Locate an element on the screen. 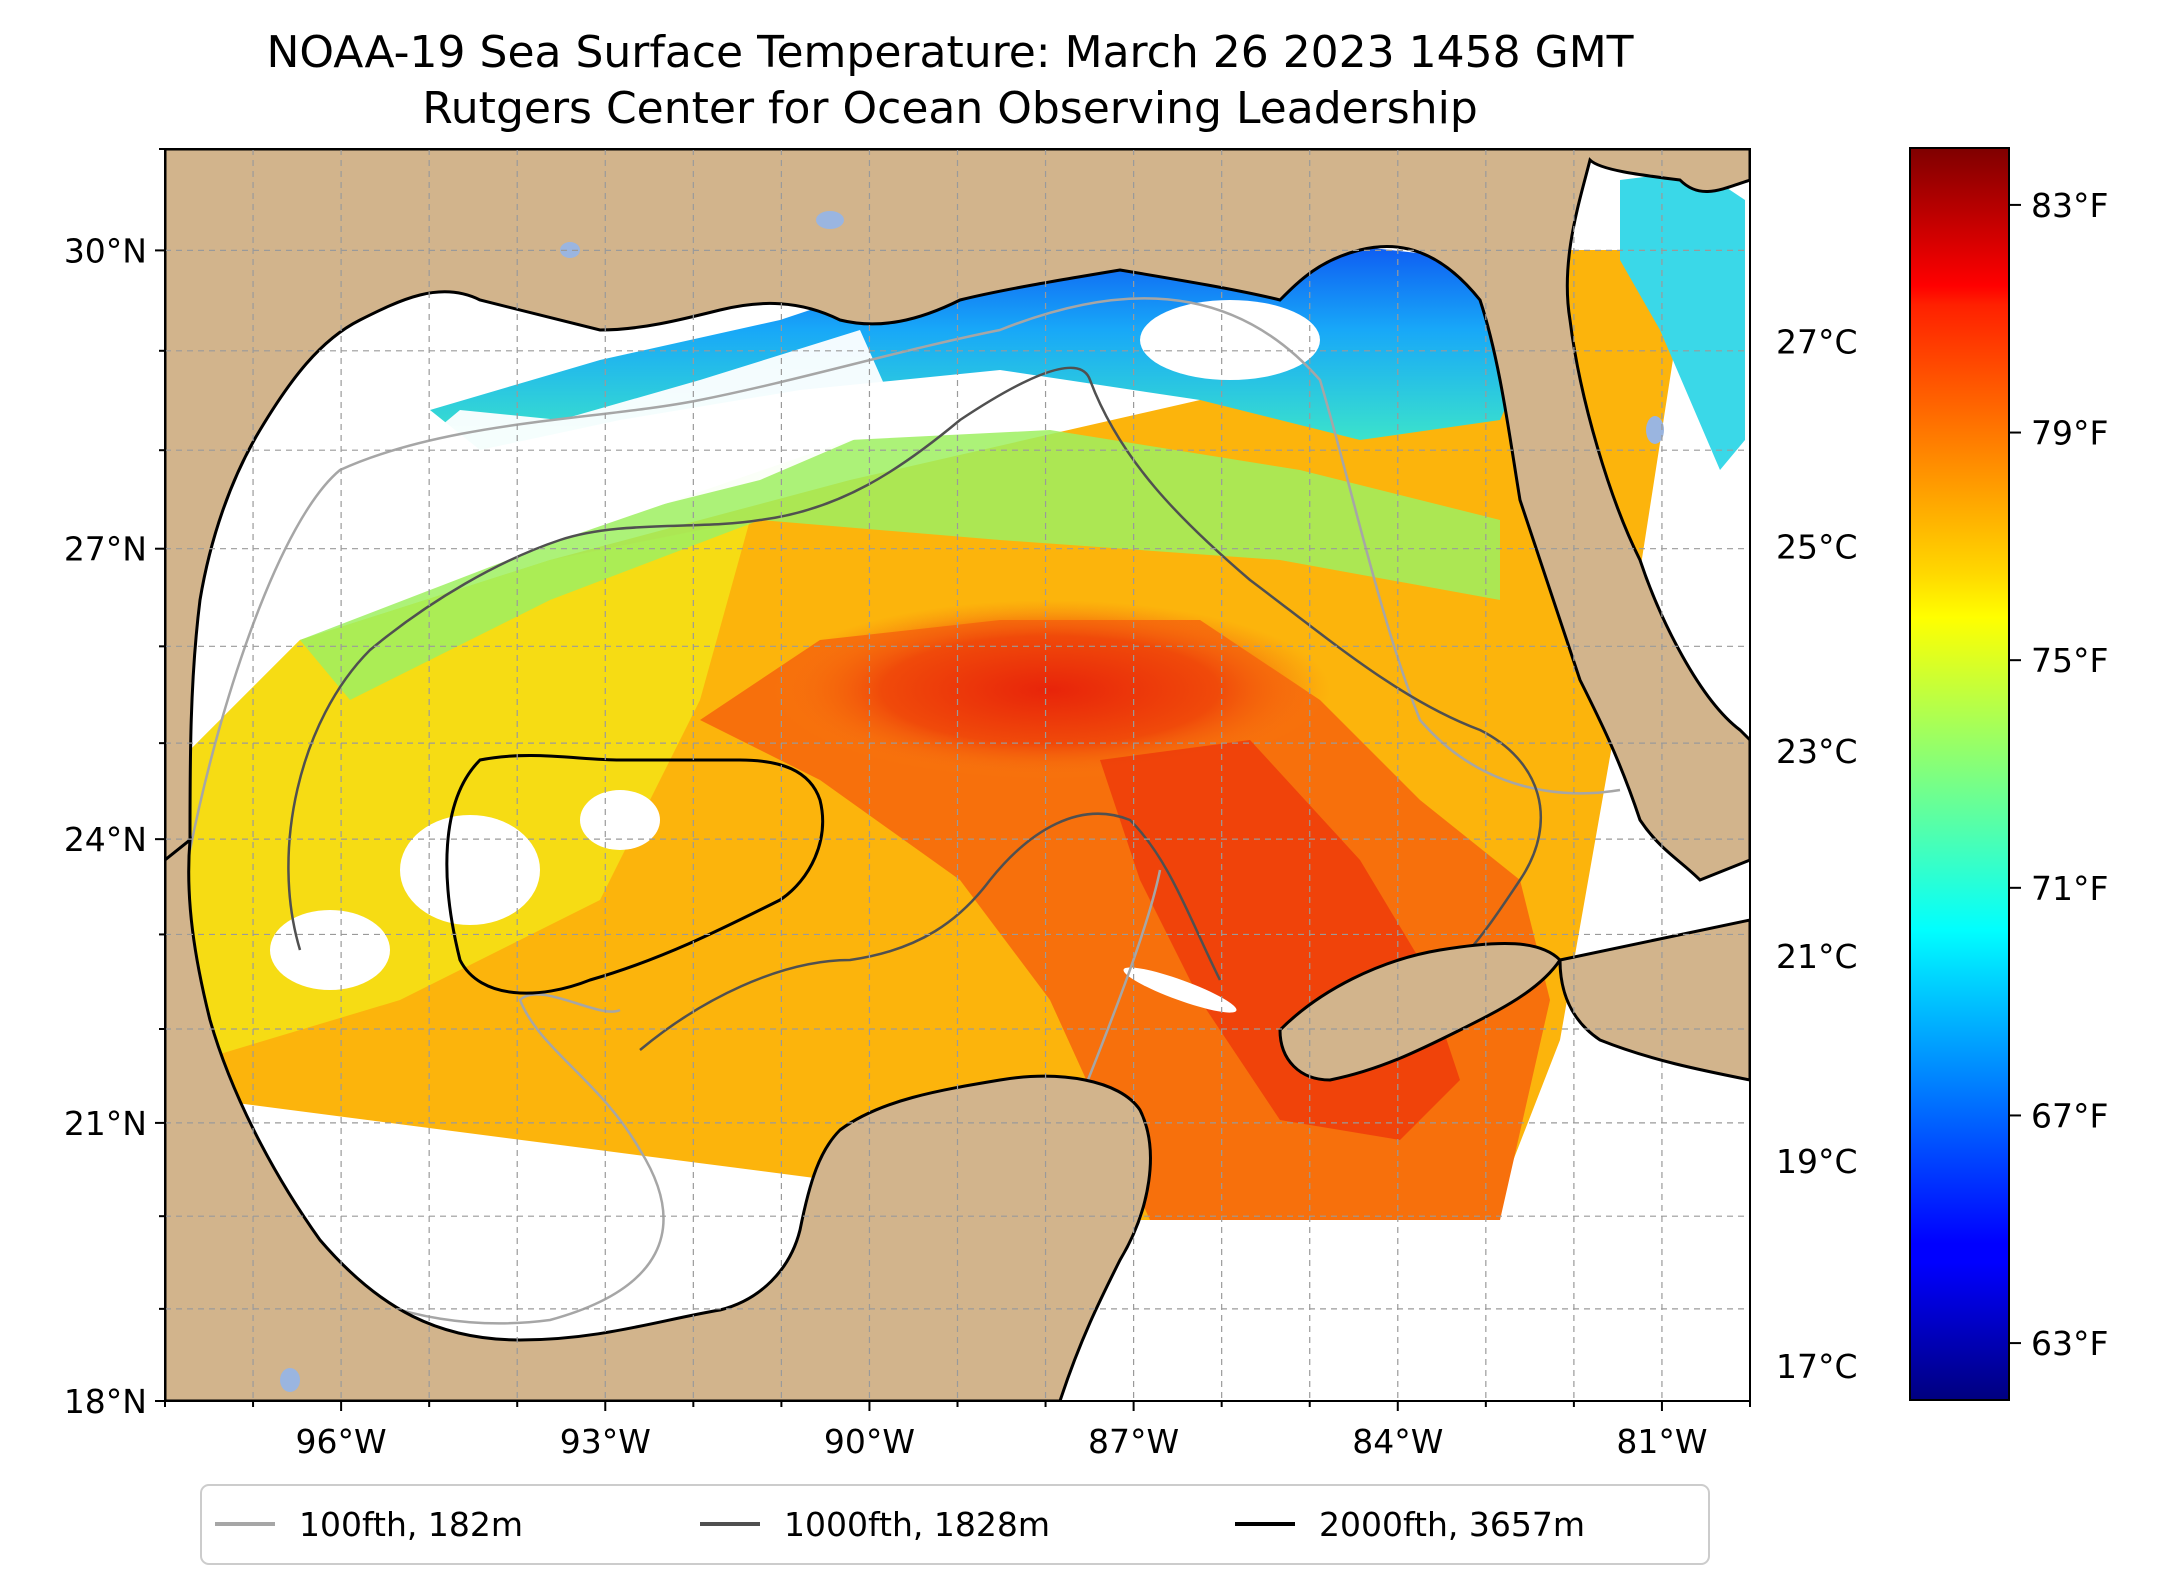 This screenshot has width=2160, height=1582. fahrenheit-tick-label: 67°F is located at coordinates (2069, 1115).